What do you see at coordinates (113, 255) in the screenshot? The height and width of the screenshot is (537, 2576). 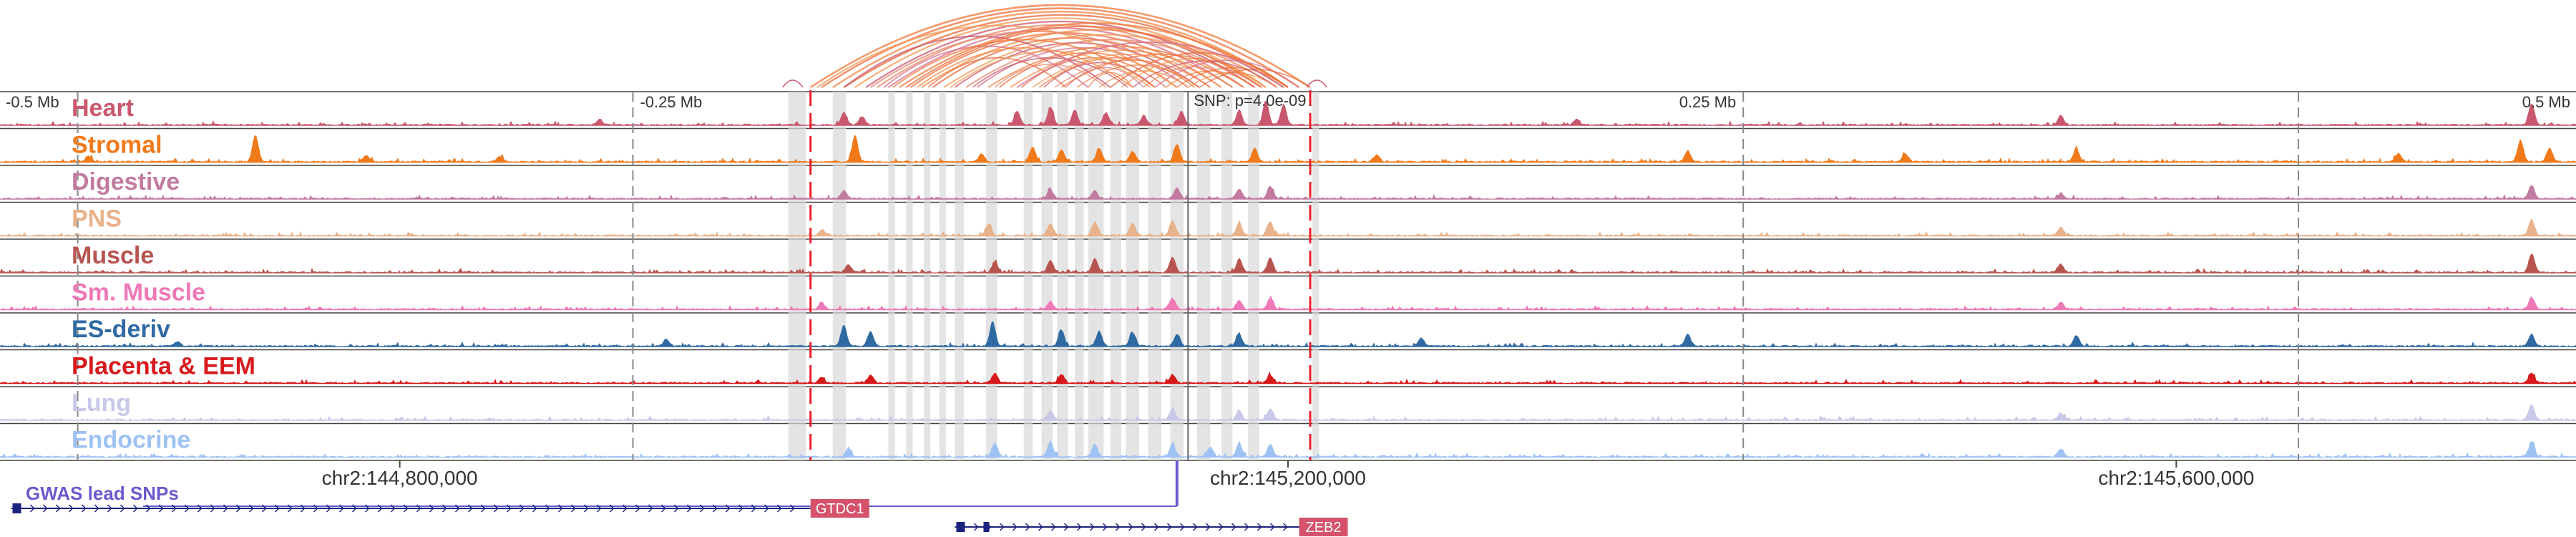 I see `track-label: Muscle` at bounding box center [113, 255].